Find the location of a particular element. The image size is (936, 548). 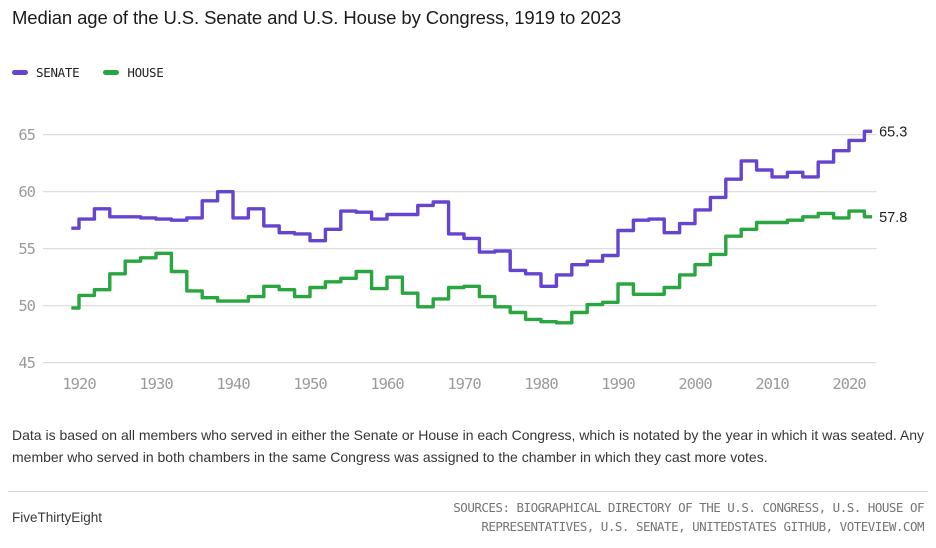

legend-item-house: HOUSE is located at coordinates (133, 72).